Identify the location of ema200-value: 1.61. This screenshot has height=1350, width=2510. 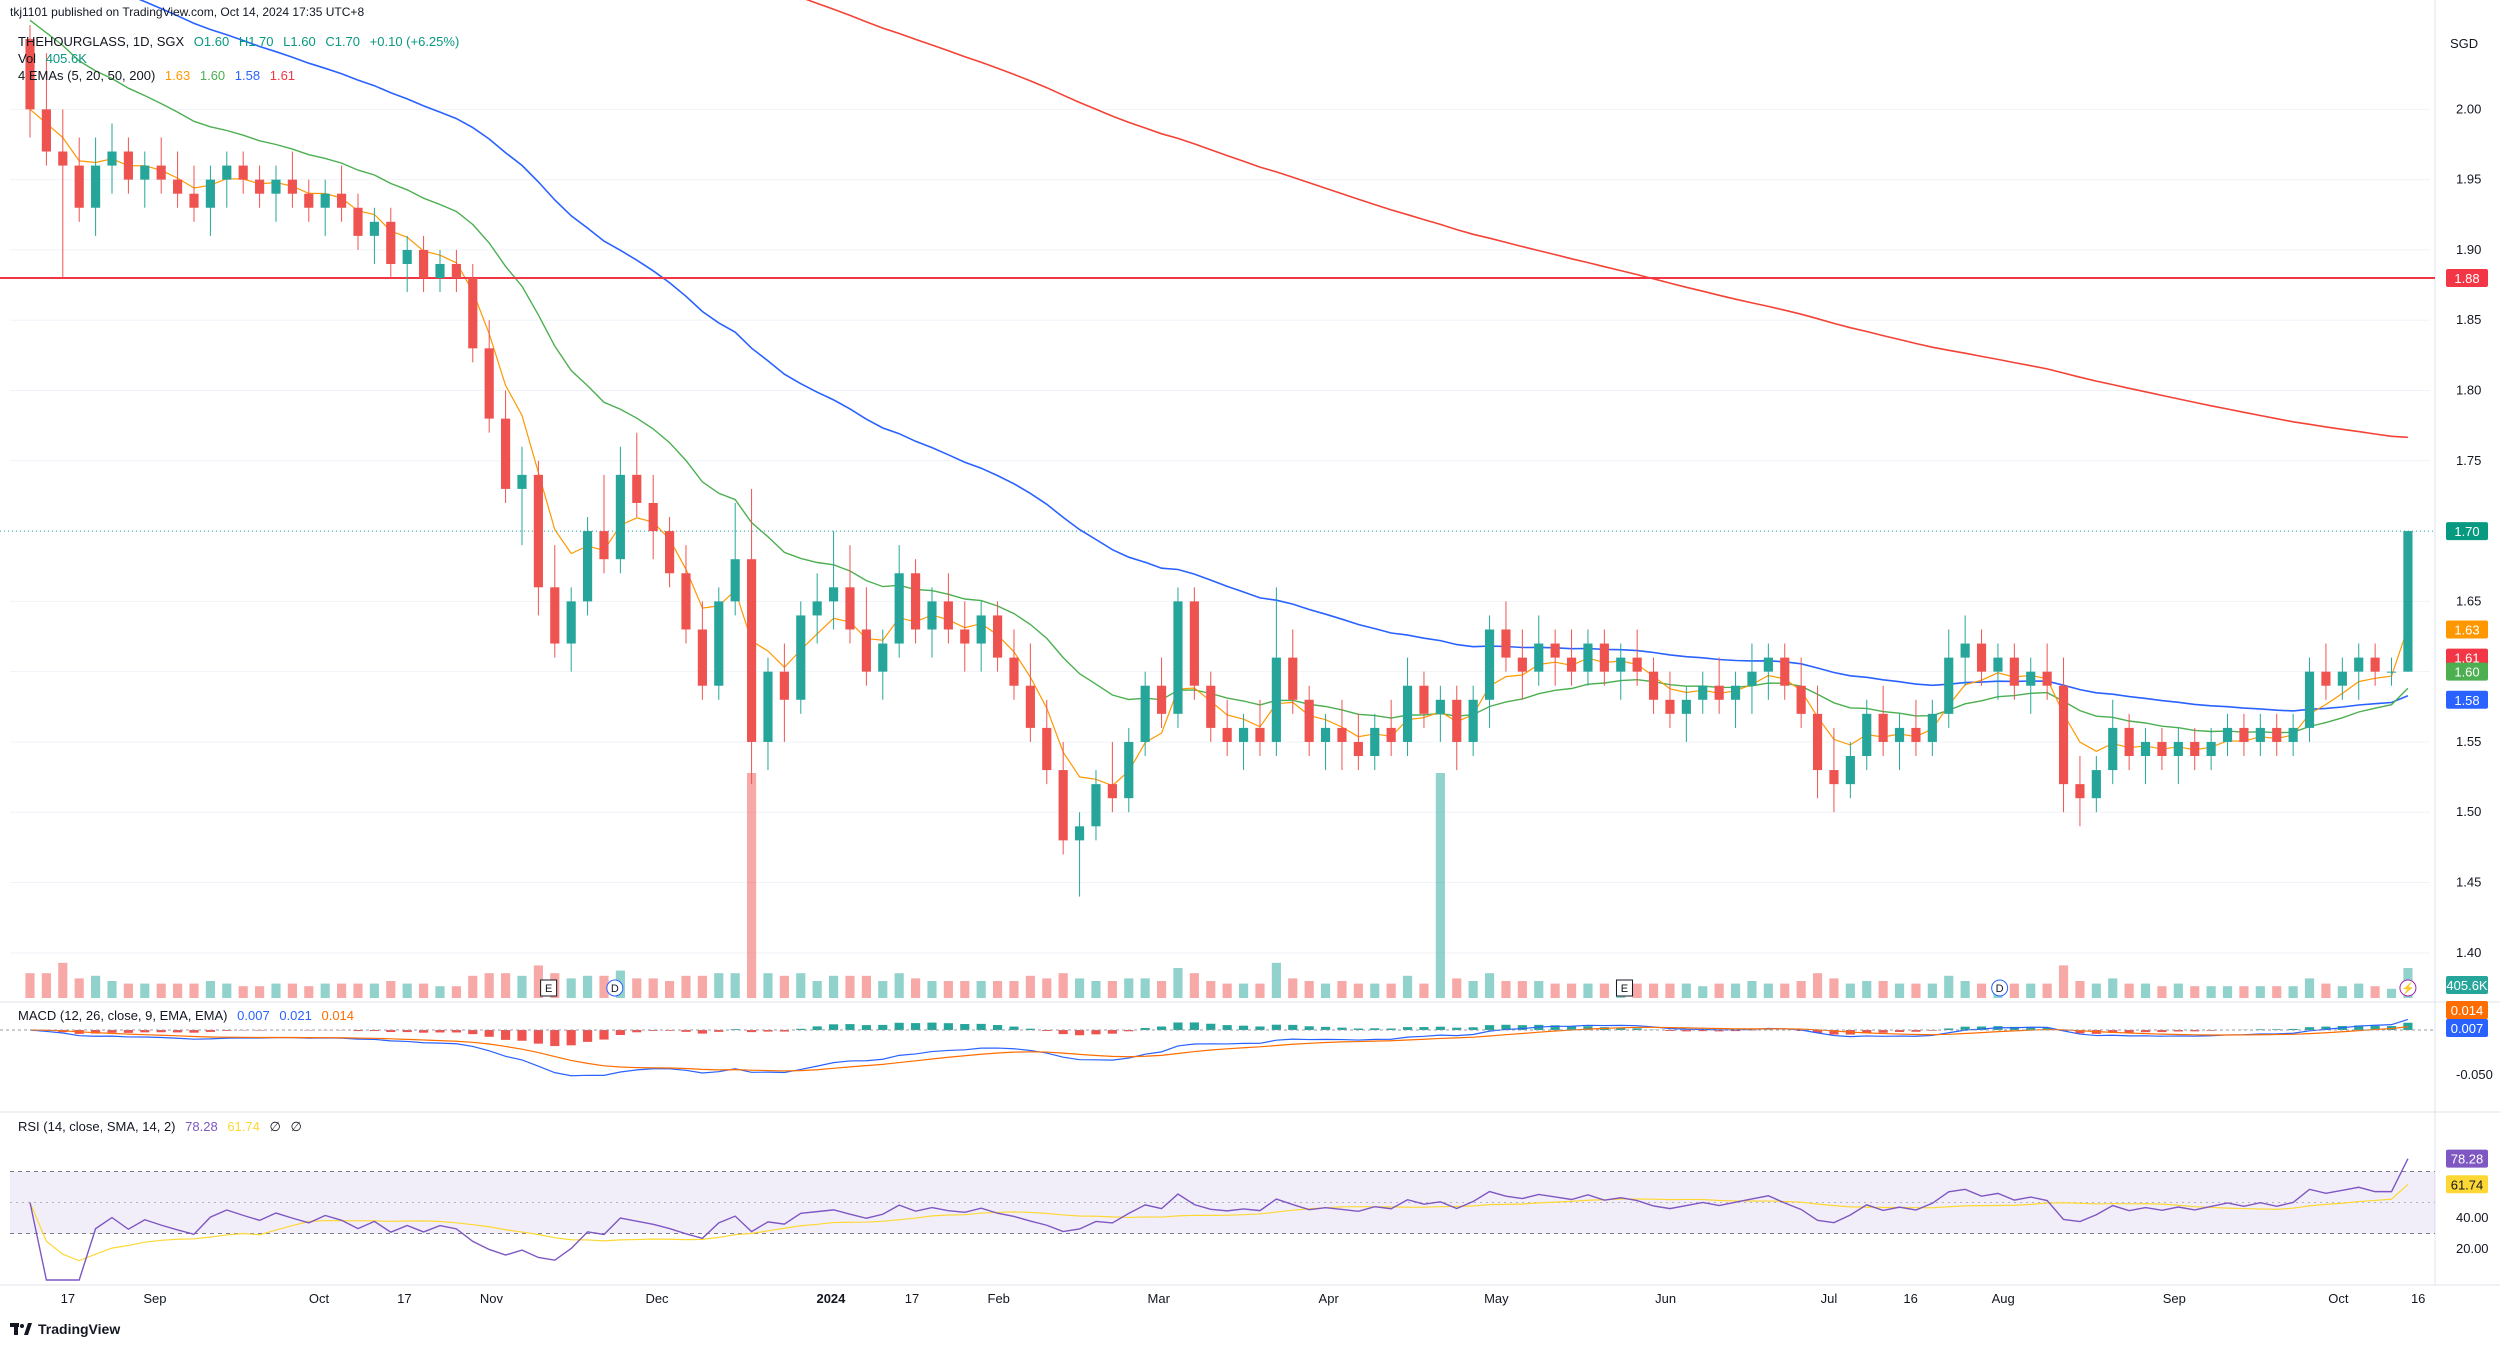
(282, 75).